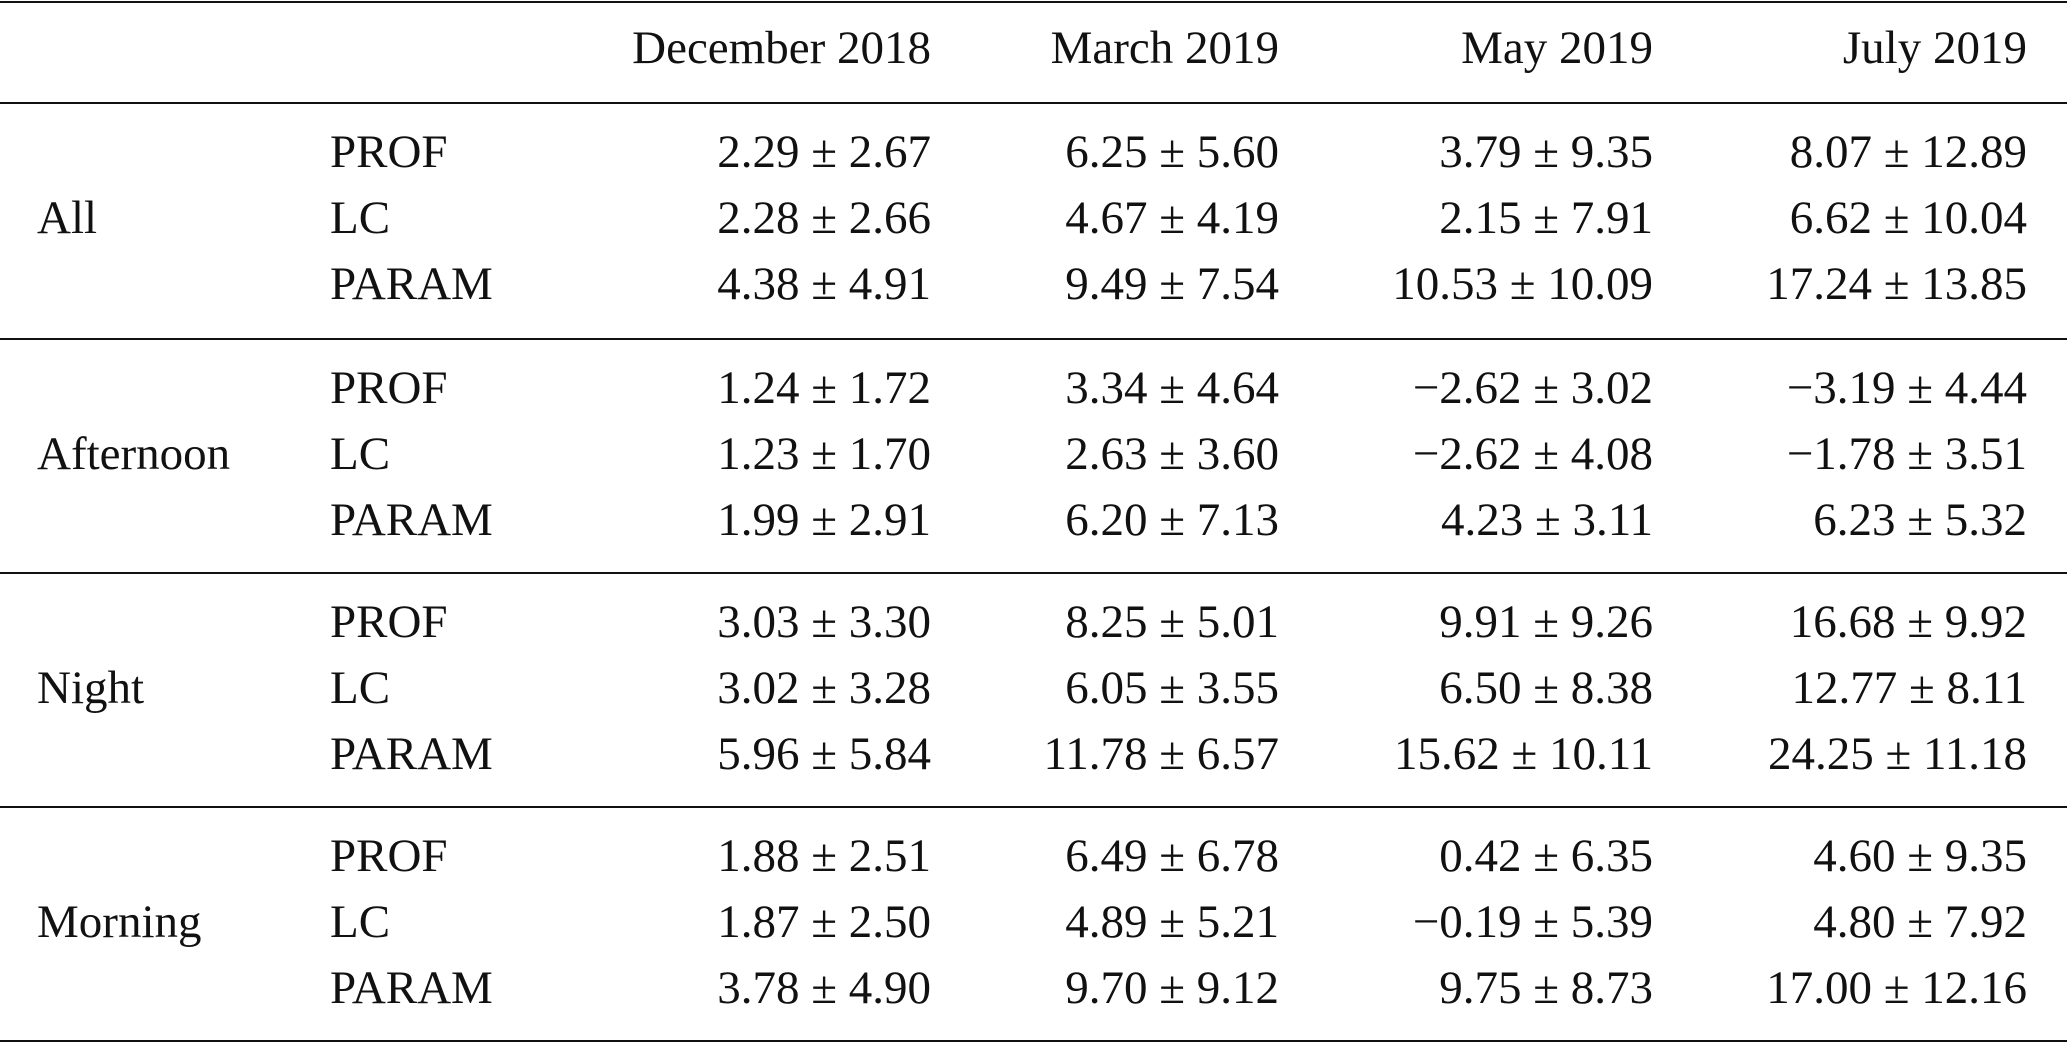 The height and width of the screenshot is (1044, 2067). Describe the element at coordinates (1523, 754) in the screenshot. I see `table-cell: 15.62 ± 10.11` at that location.